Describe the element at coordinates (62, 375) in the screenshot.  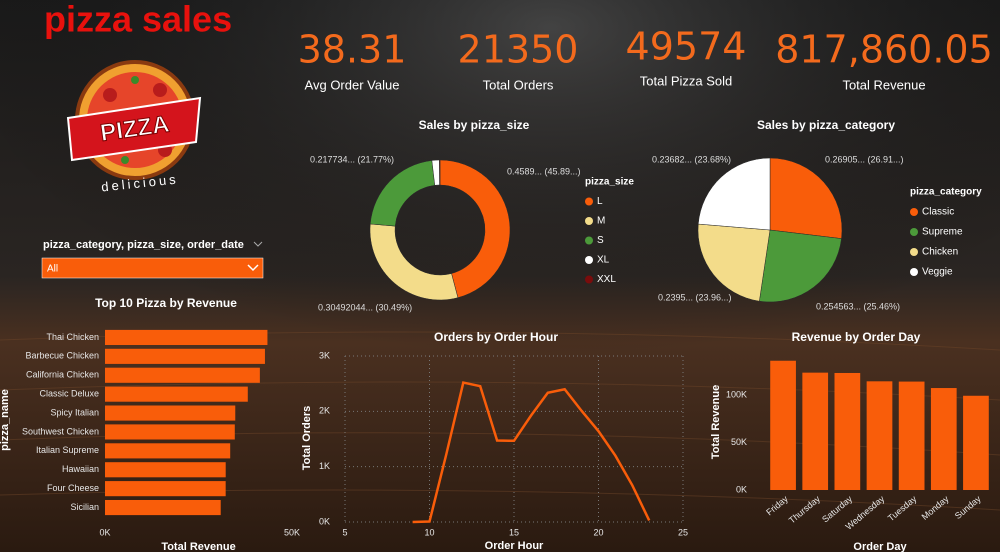
I see `y-tick-label: California Chicken` at that location.